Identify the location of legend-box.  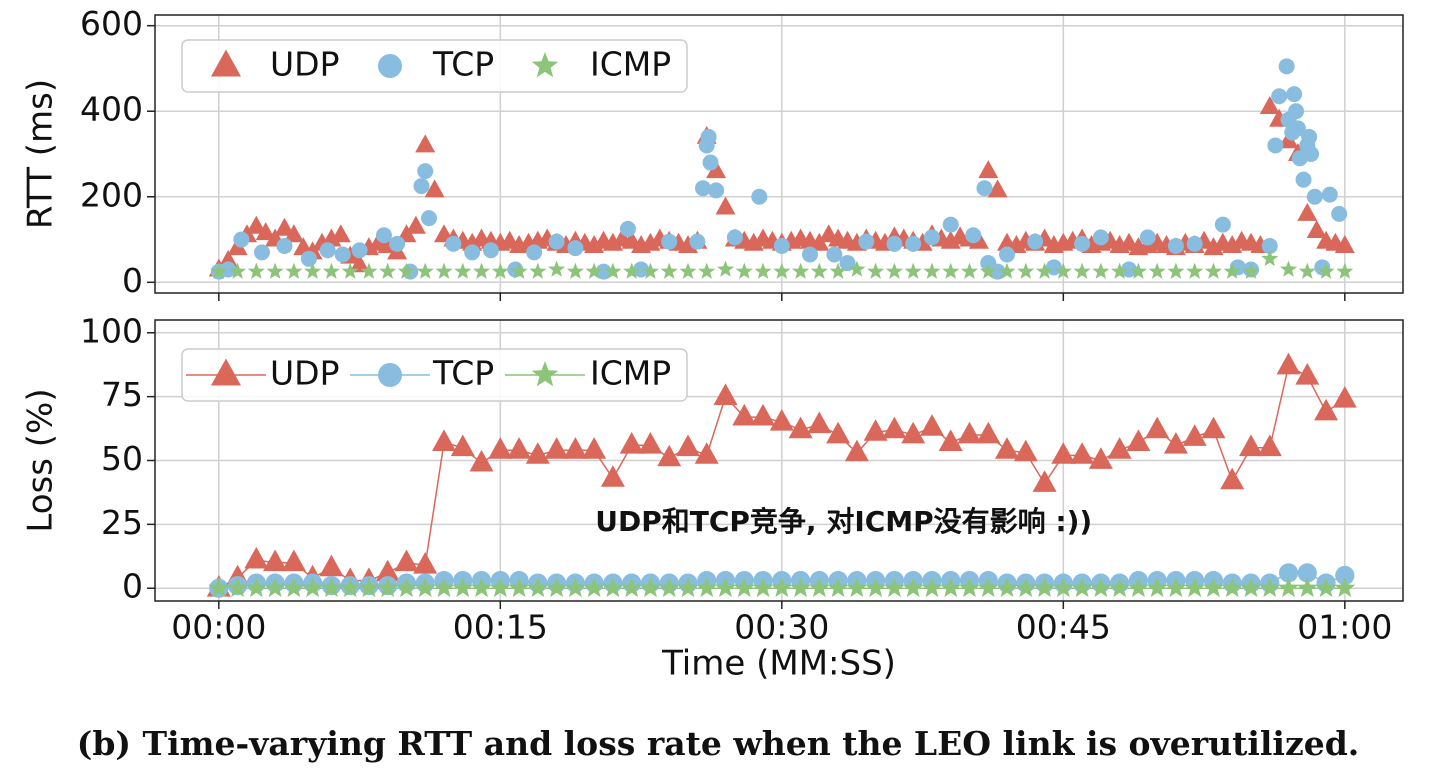
(434, 66).